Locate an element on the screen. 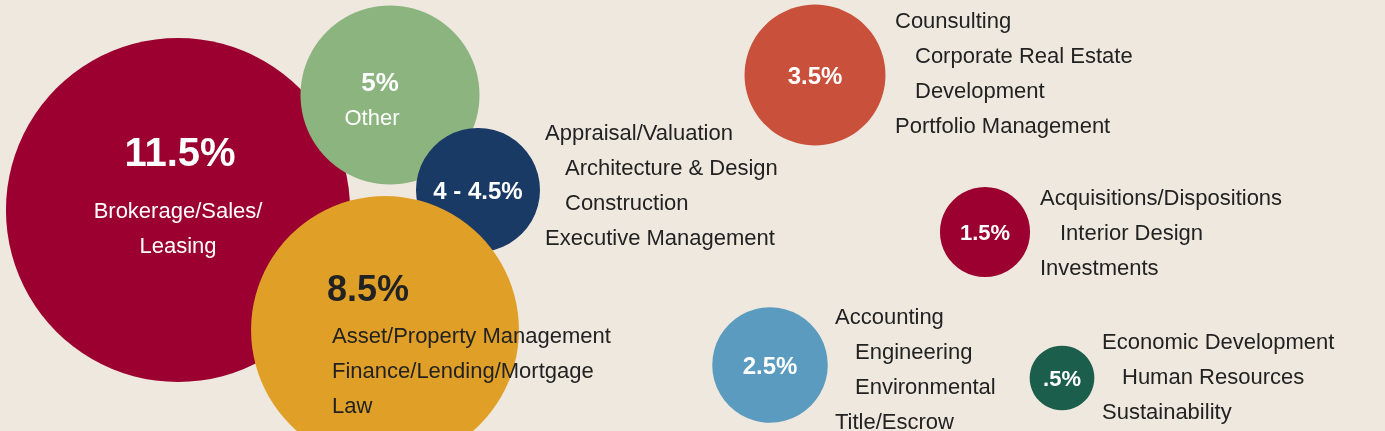  category-label: Acquisitions/Dispositions Interior Design Investments is located at coordinates (1161, 232).